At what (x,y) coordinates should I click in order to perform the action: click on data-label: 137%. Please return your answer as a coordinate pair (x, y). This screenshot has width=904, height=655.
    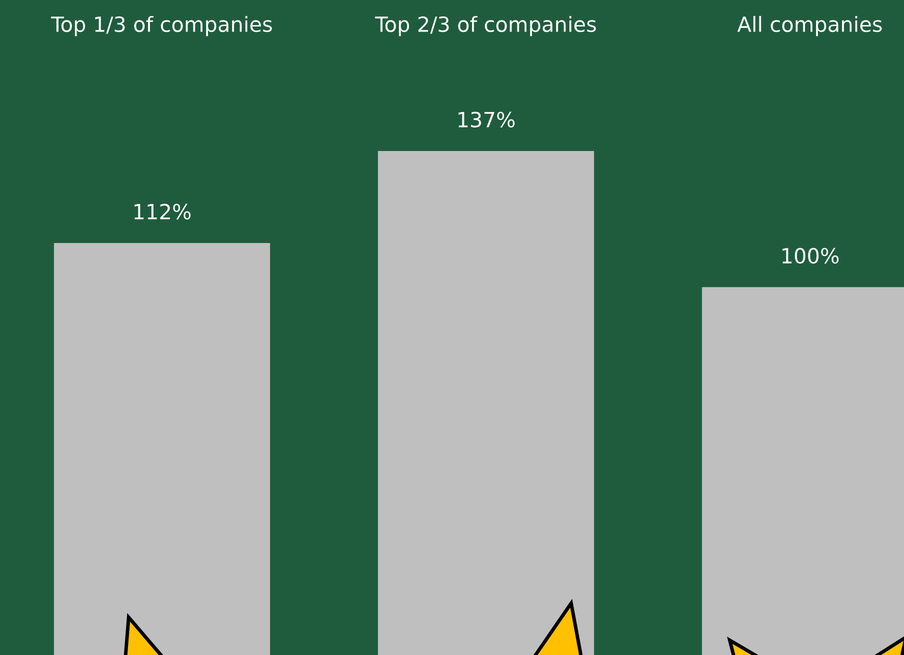
    Looking at the image, I should click on (486, 120).